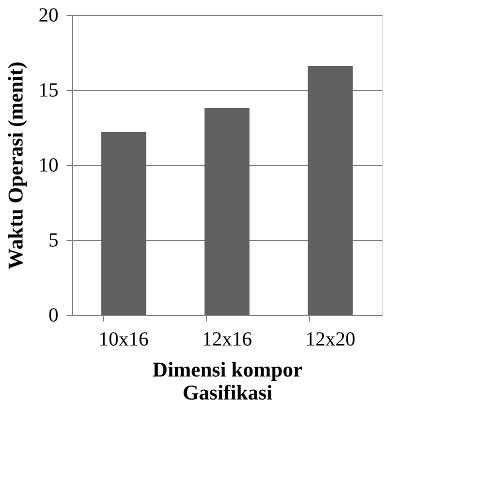 The width and height of the screenshot is (489, 495). What do you see at coordinates (123, 339) in the screenshot?
I see `x-tick-label: 10x16` at bounding box center [123, 339].